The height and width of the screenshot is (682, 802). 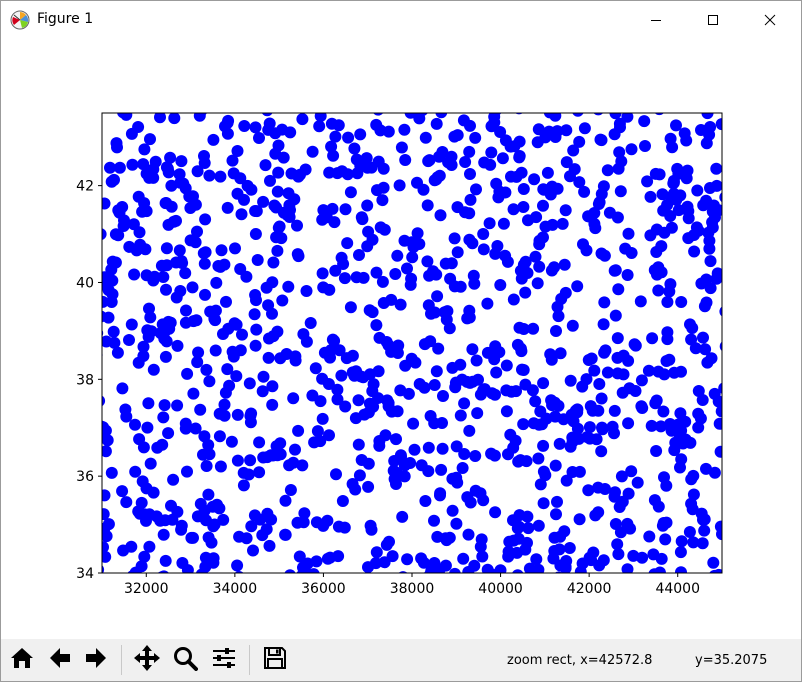 What do you see at coordinates (500, 589) in the screenshot?
I see `x-tick-label: 40000` at bounding box center [500, 589].